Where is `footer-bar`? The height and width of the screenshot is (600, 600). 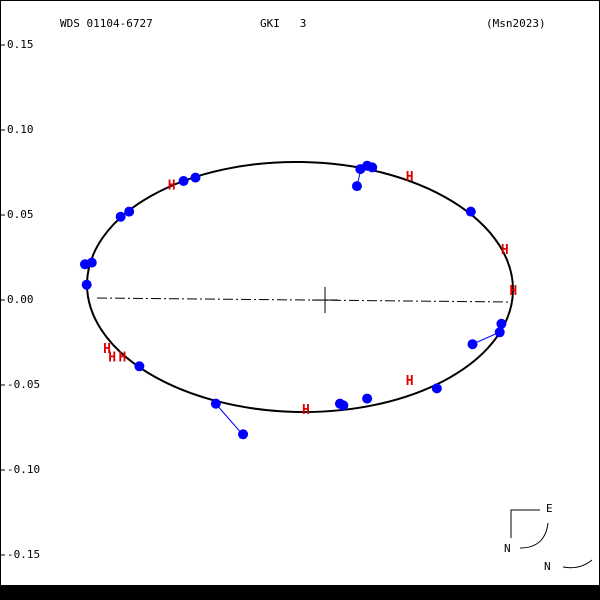
footer-bar is located at coordinates (300, 592).